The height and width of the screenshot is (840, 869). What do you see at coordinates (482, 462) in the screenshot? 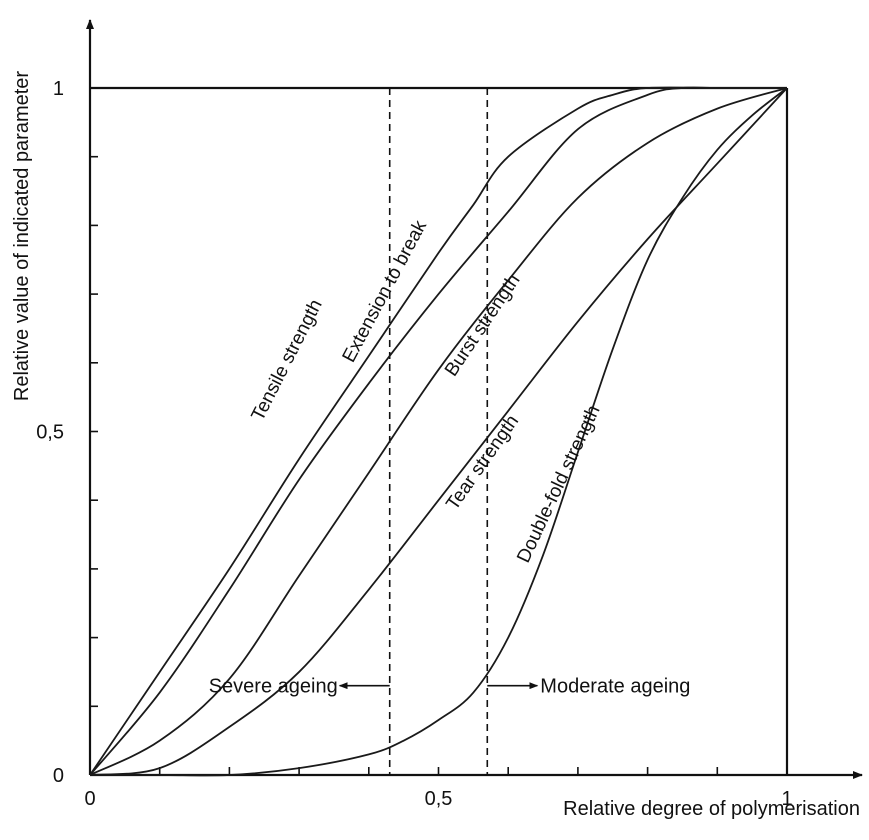
I see `curve-label-tear-strength: Tear strength` at bounding box center [482, 462].